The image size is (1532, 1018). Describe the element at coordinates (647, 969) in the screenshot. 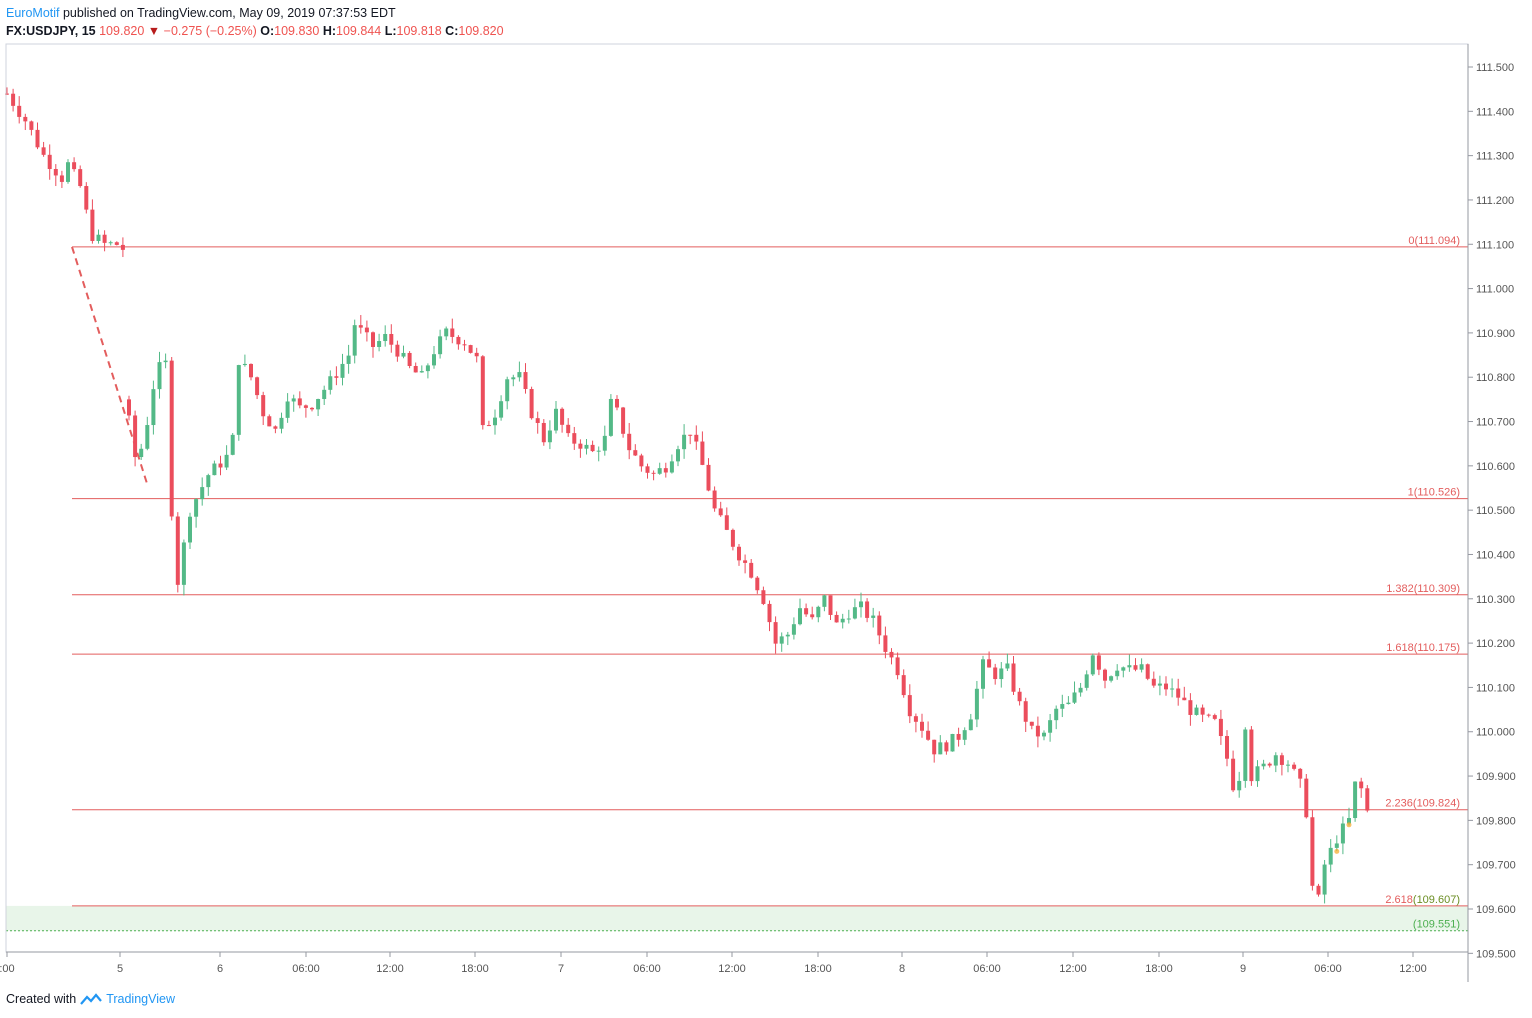

I see `x-tick-label: 06:00` at that location.